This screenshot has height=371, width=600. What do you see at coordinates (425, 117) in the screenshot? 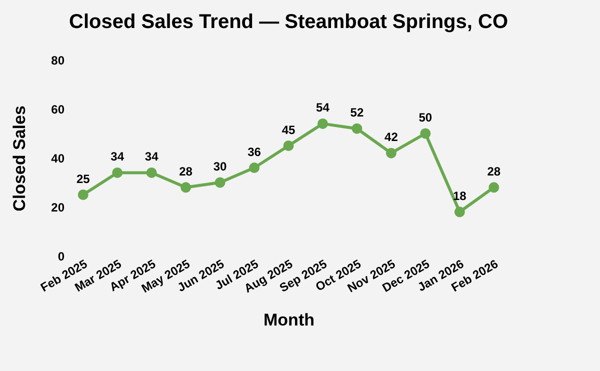
I see `data-label: 50` at bounding box center [425, 117].